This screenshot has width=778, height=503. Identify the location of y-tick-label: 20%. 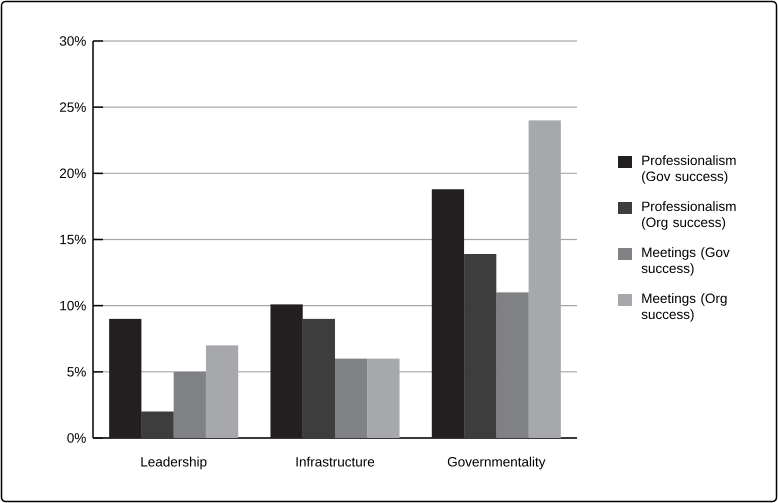
(73, 173).